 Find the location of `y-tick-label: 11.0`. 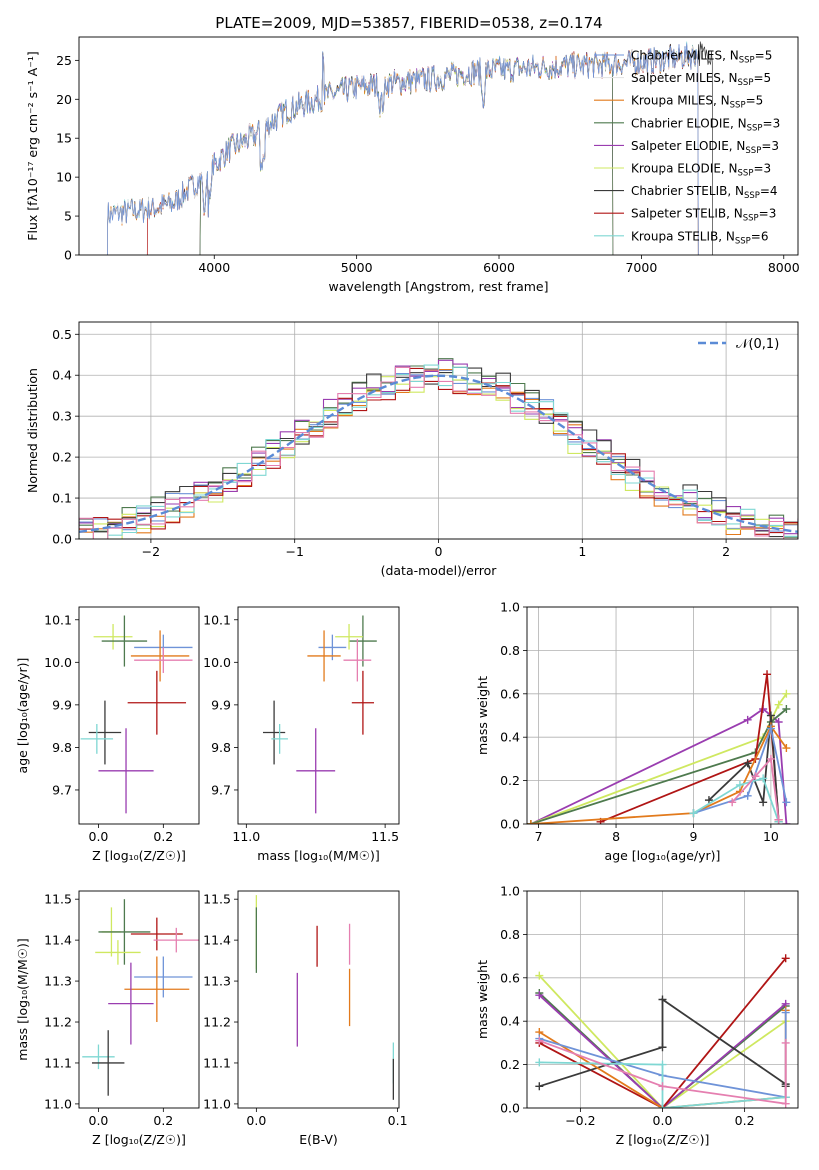

y-tick-label: 11.0 is located at coordinates (217, 1103).